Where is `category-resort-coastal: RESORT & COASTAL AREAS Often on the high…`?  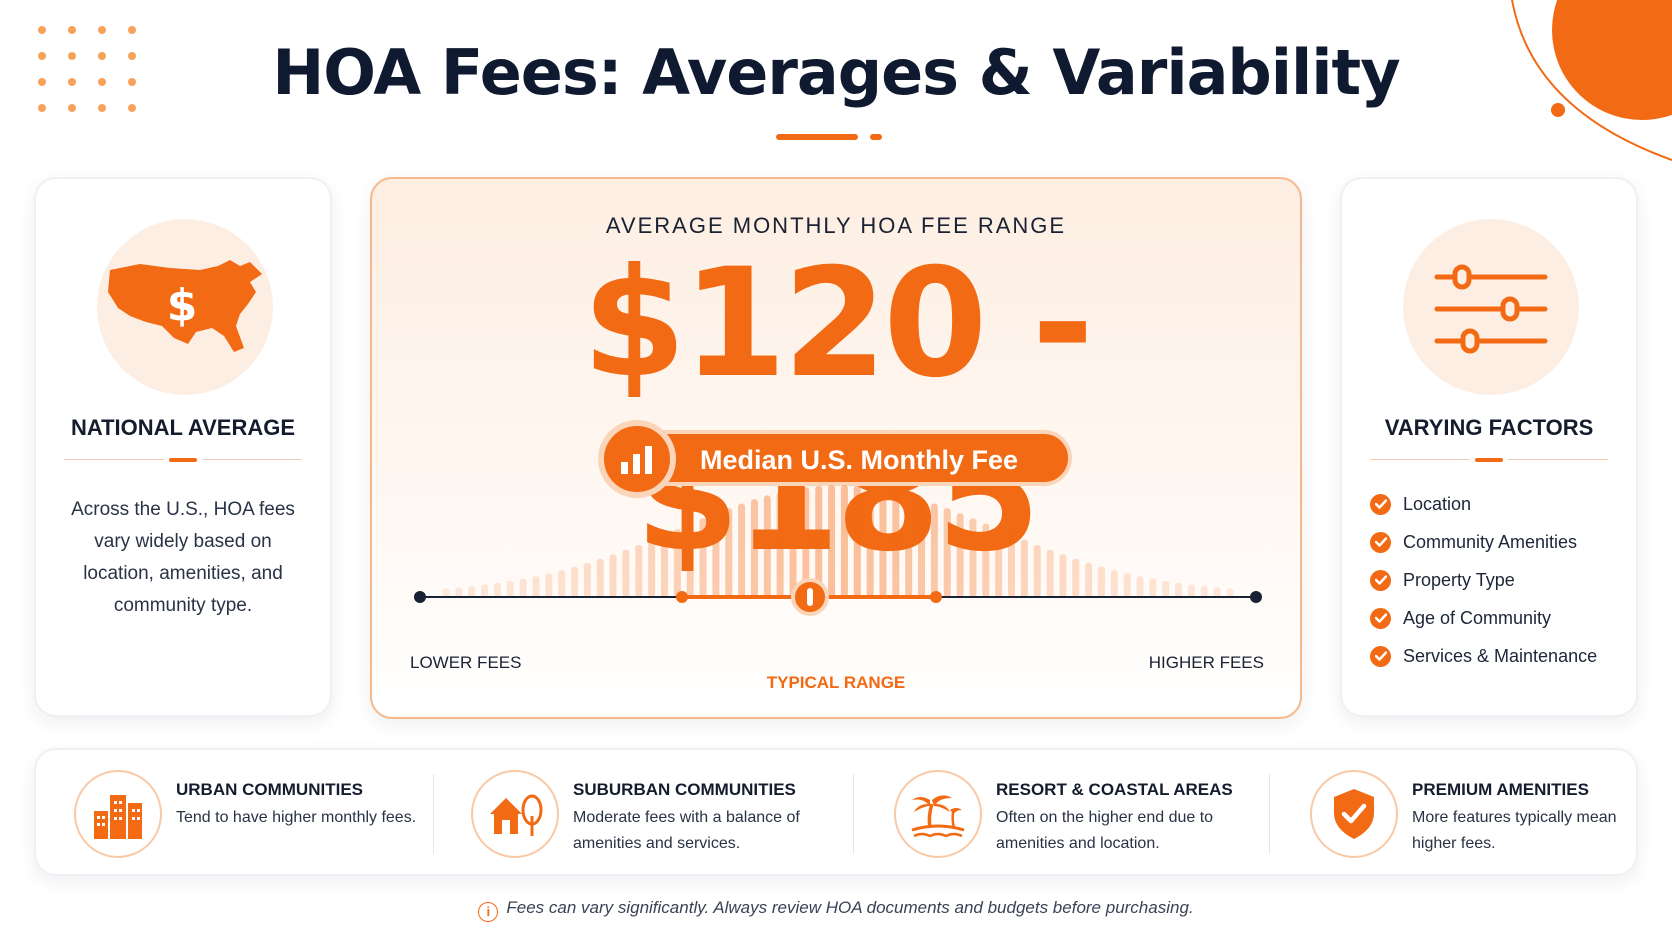
category-resort-coastal: RESORT & COASTAL AREAS Often on the high… is located at coordinates (1056, 814).